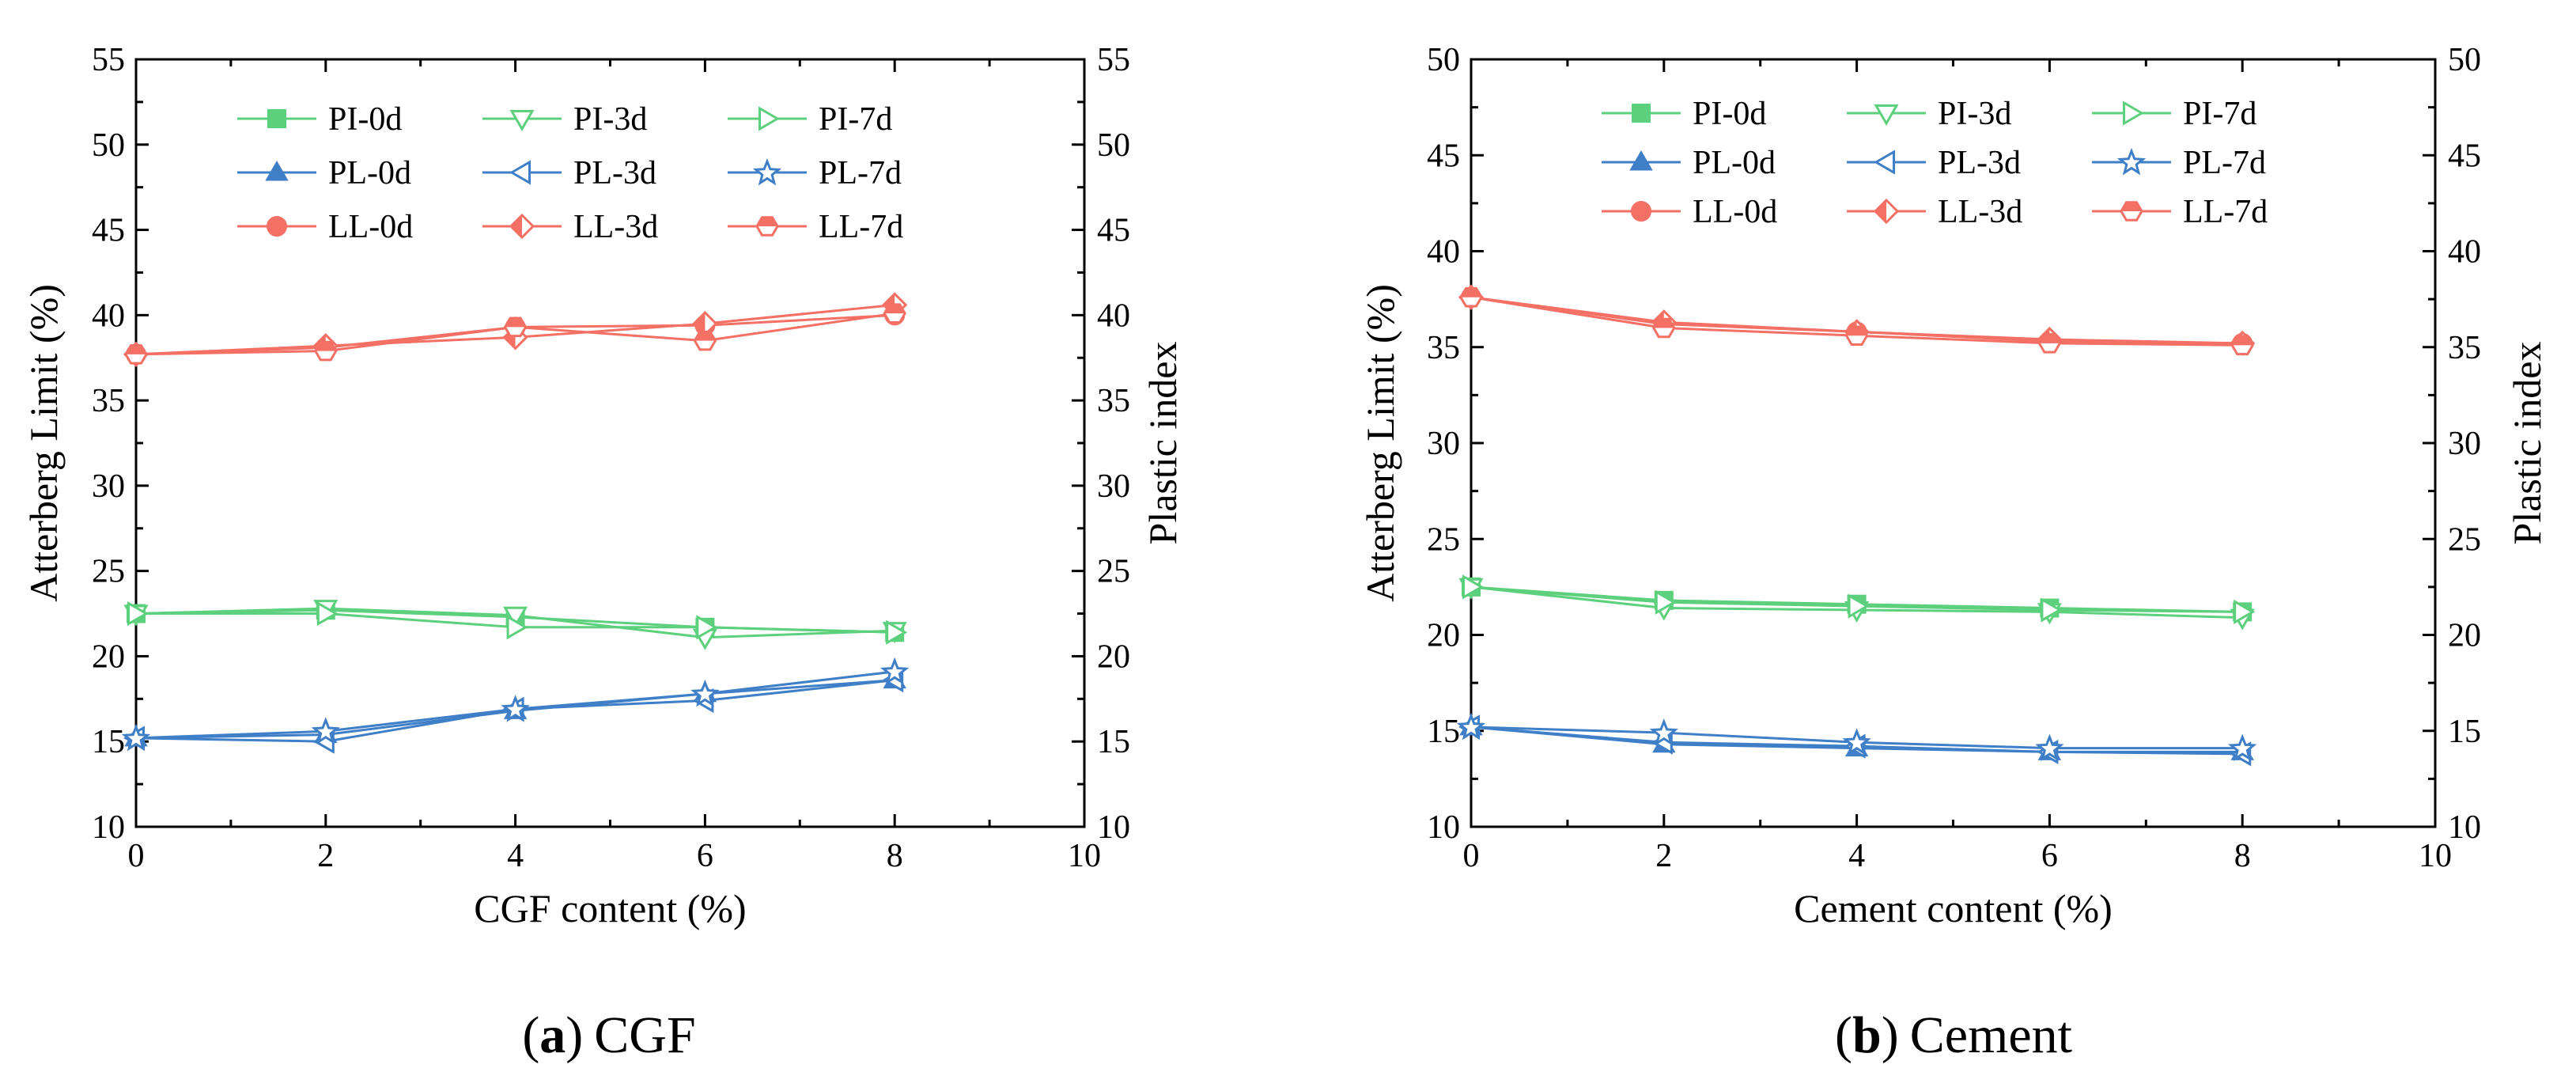 The width and height of the screenshot is (2576, 1076). I want to click on legend-label: PI-0d, so click(1730, 114).